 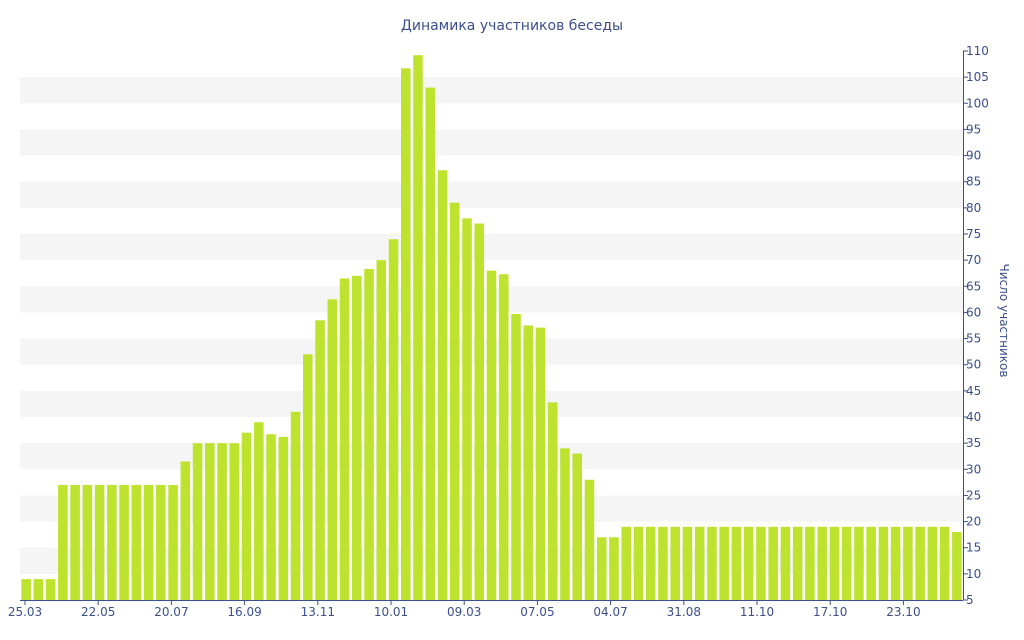 What do you see at coordinates (391, 612) in the screenshot?
I see `x-tick-label: 10.01` at bounding box center [391, 612].